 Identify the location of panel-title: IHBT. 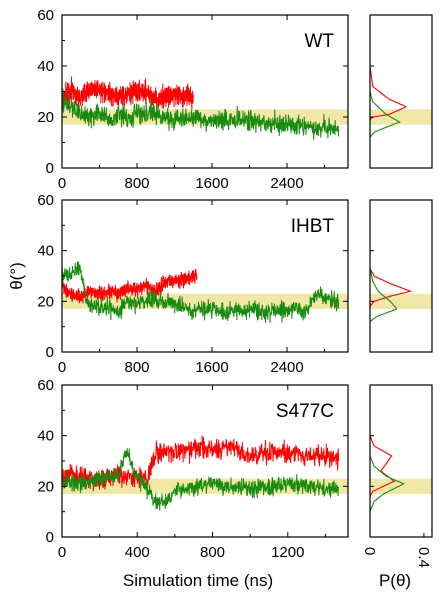
(313, 226).